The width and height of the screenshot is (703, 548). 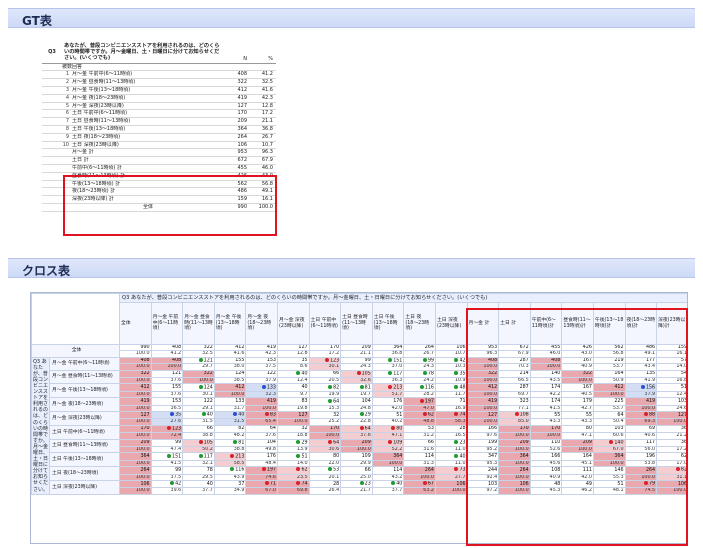 I want to click on cross-col-header: 月〜金 午前中(6〜11時頃), so click(x=167, y=323).